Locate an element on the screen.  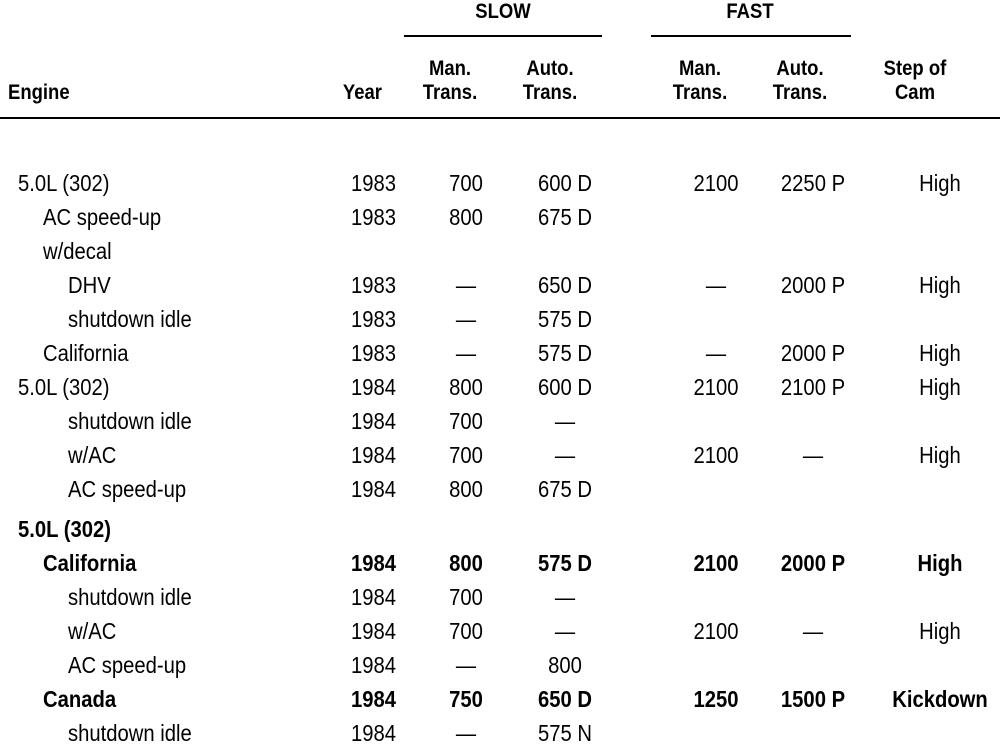
cell: 2100 P is located at coordinates (813, 387).